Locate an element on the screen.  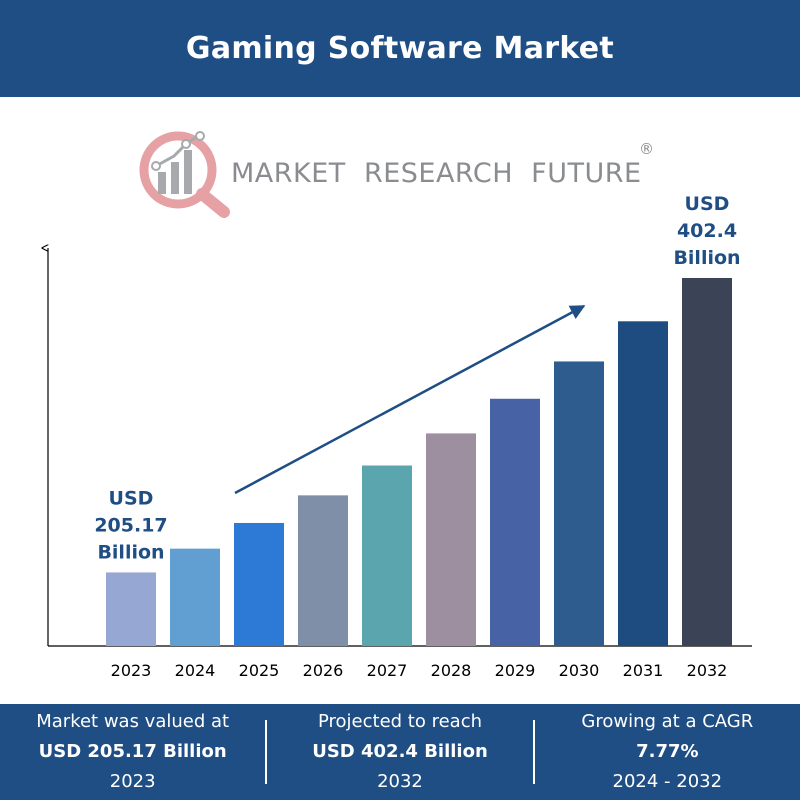
page-title: Gaming Software Market is located at coordinates (400, 48).